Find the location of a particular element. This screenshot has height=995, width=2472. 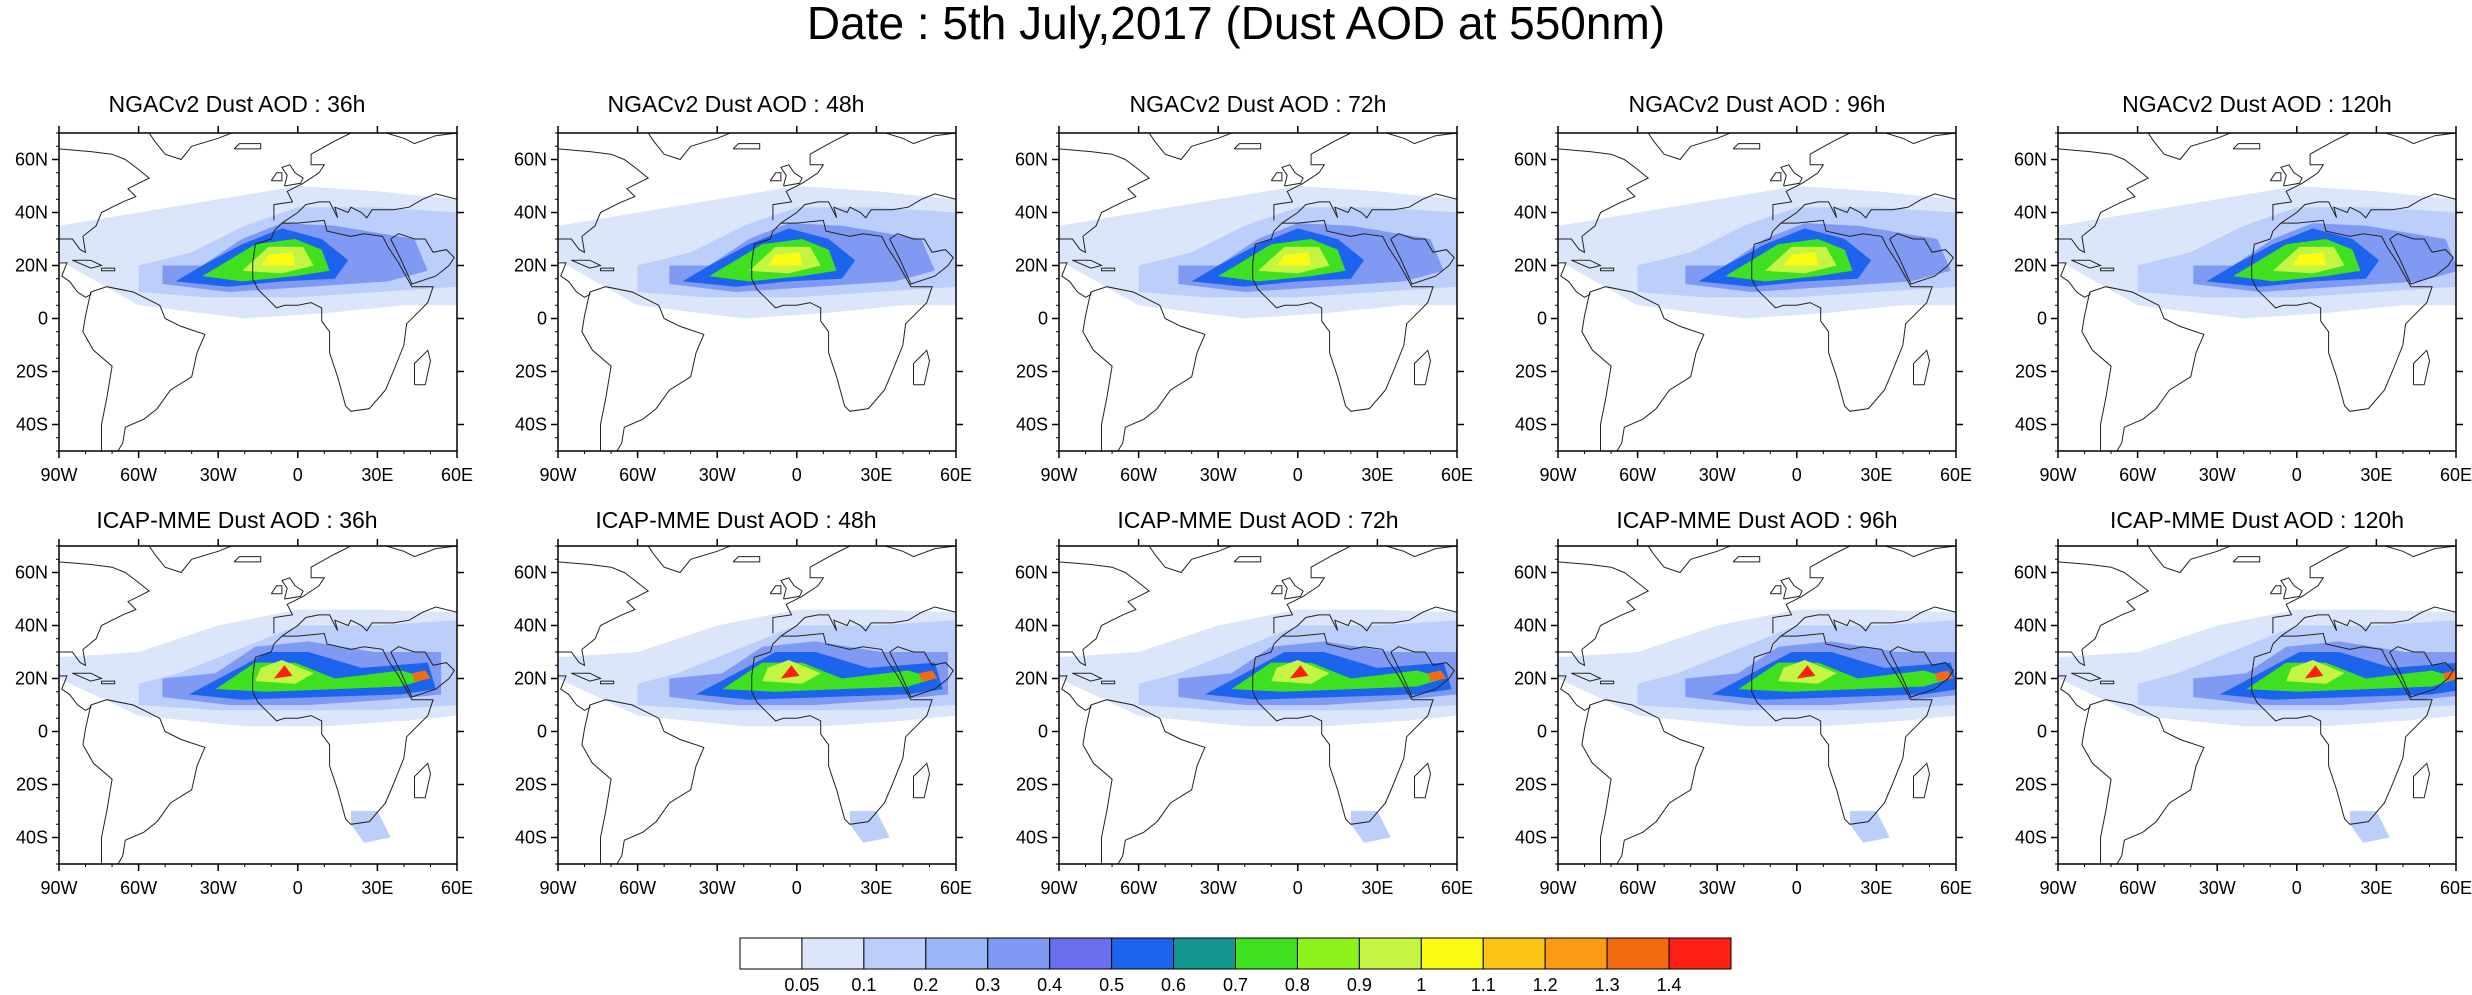

lon-tick-label: 60E is located at coordinates (457, 475).